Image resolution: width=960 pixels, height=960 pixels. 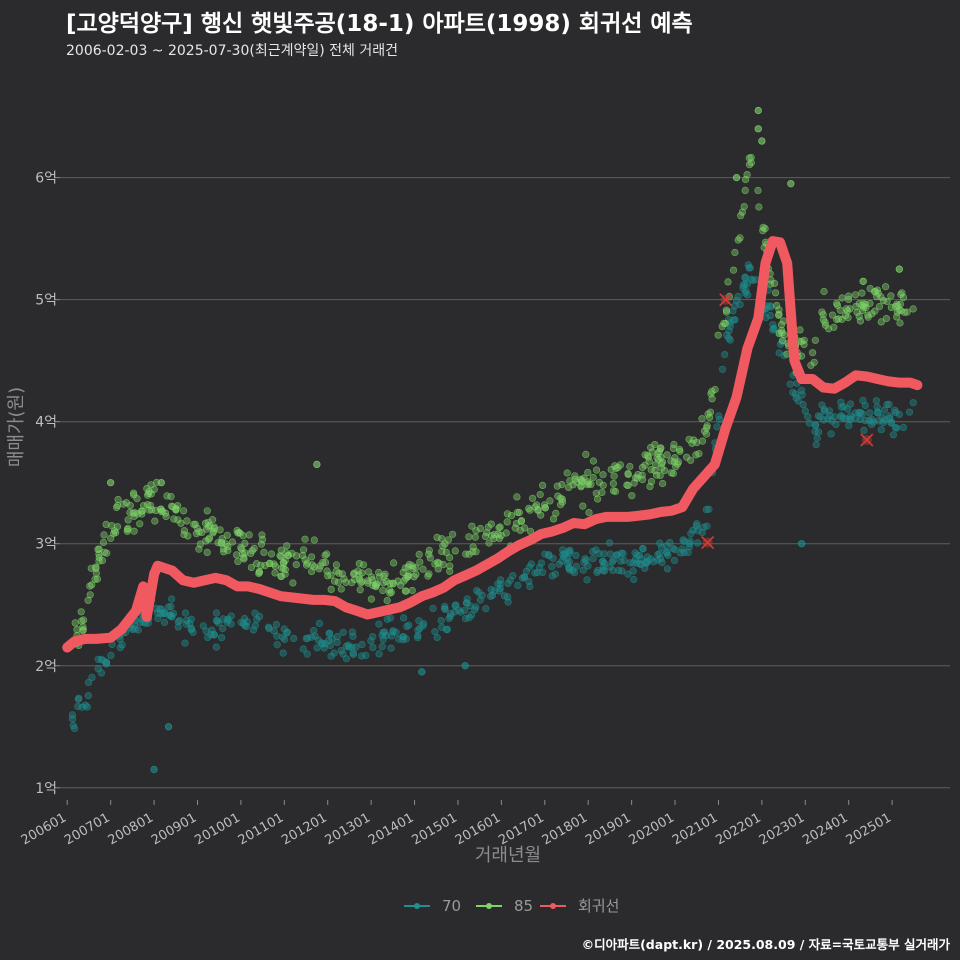 What do you see at coordinates (232, 51) in the screenshot?
I see `chart-subtitle: 2006-02-03 ~ 2025-07-30(최근계약일) 전체 거래건` at bounding box center [232, 51].